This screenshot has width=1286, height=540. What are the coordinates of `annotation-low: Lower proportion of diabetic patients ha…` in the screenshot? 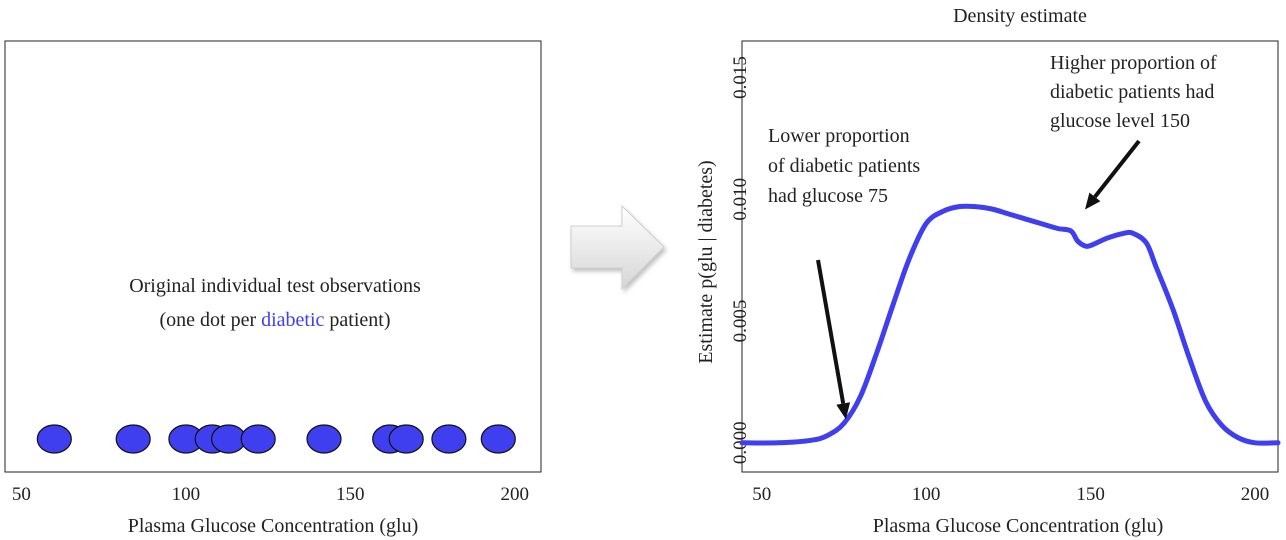 It's located at (844, 272).